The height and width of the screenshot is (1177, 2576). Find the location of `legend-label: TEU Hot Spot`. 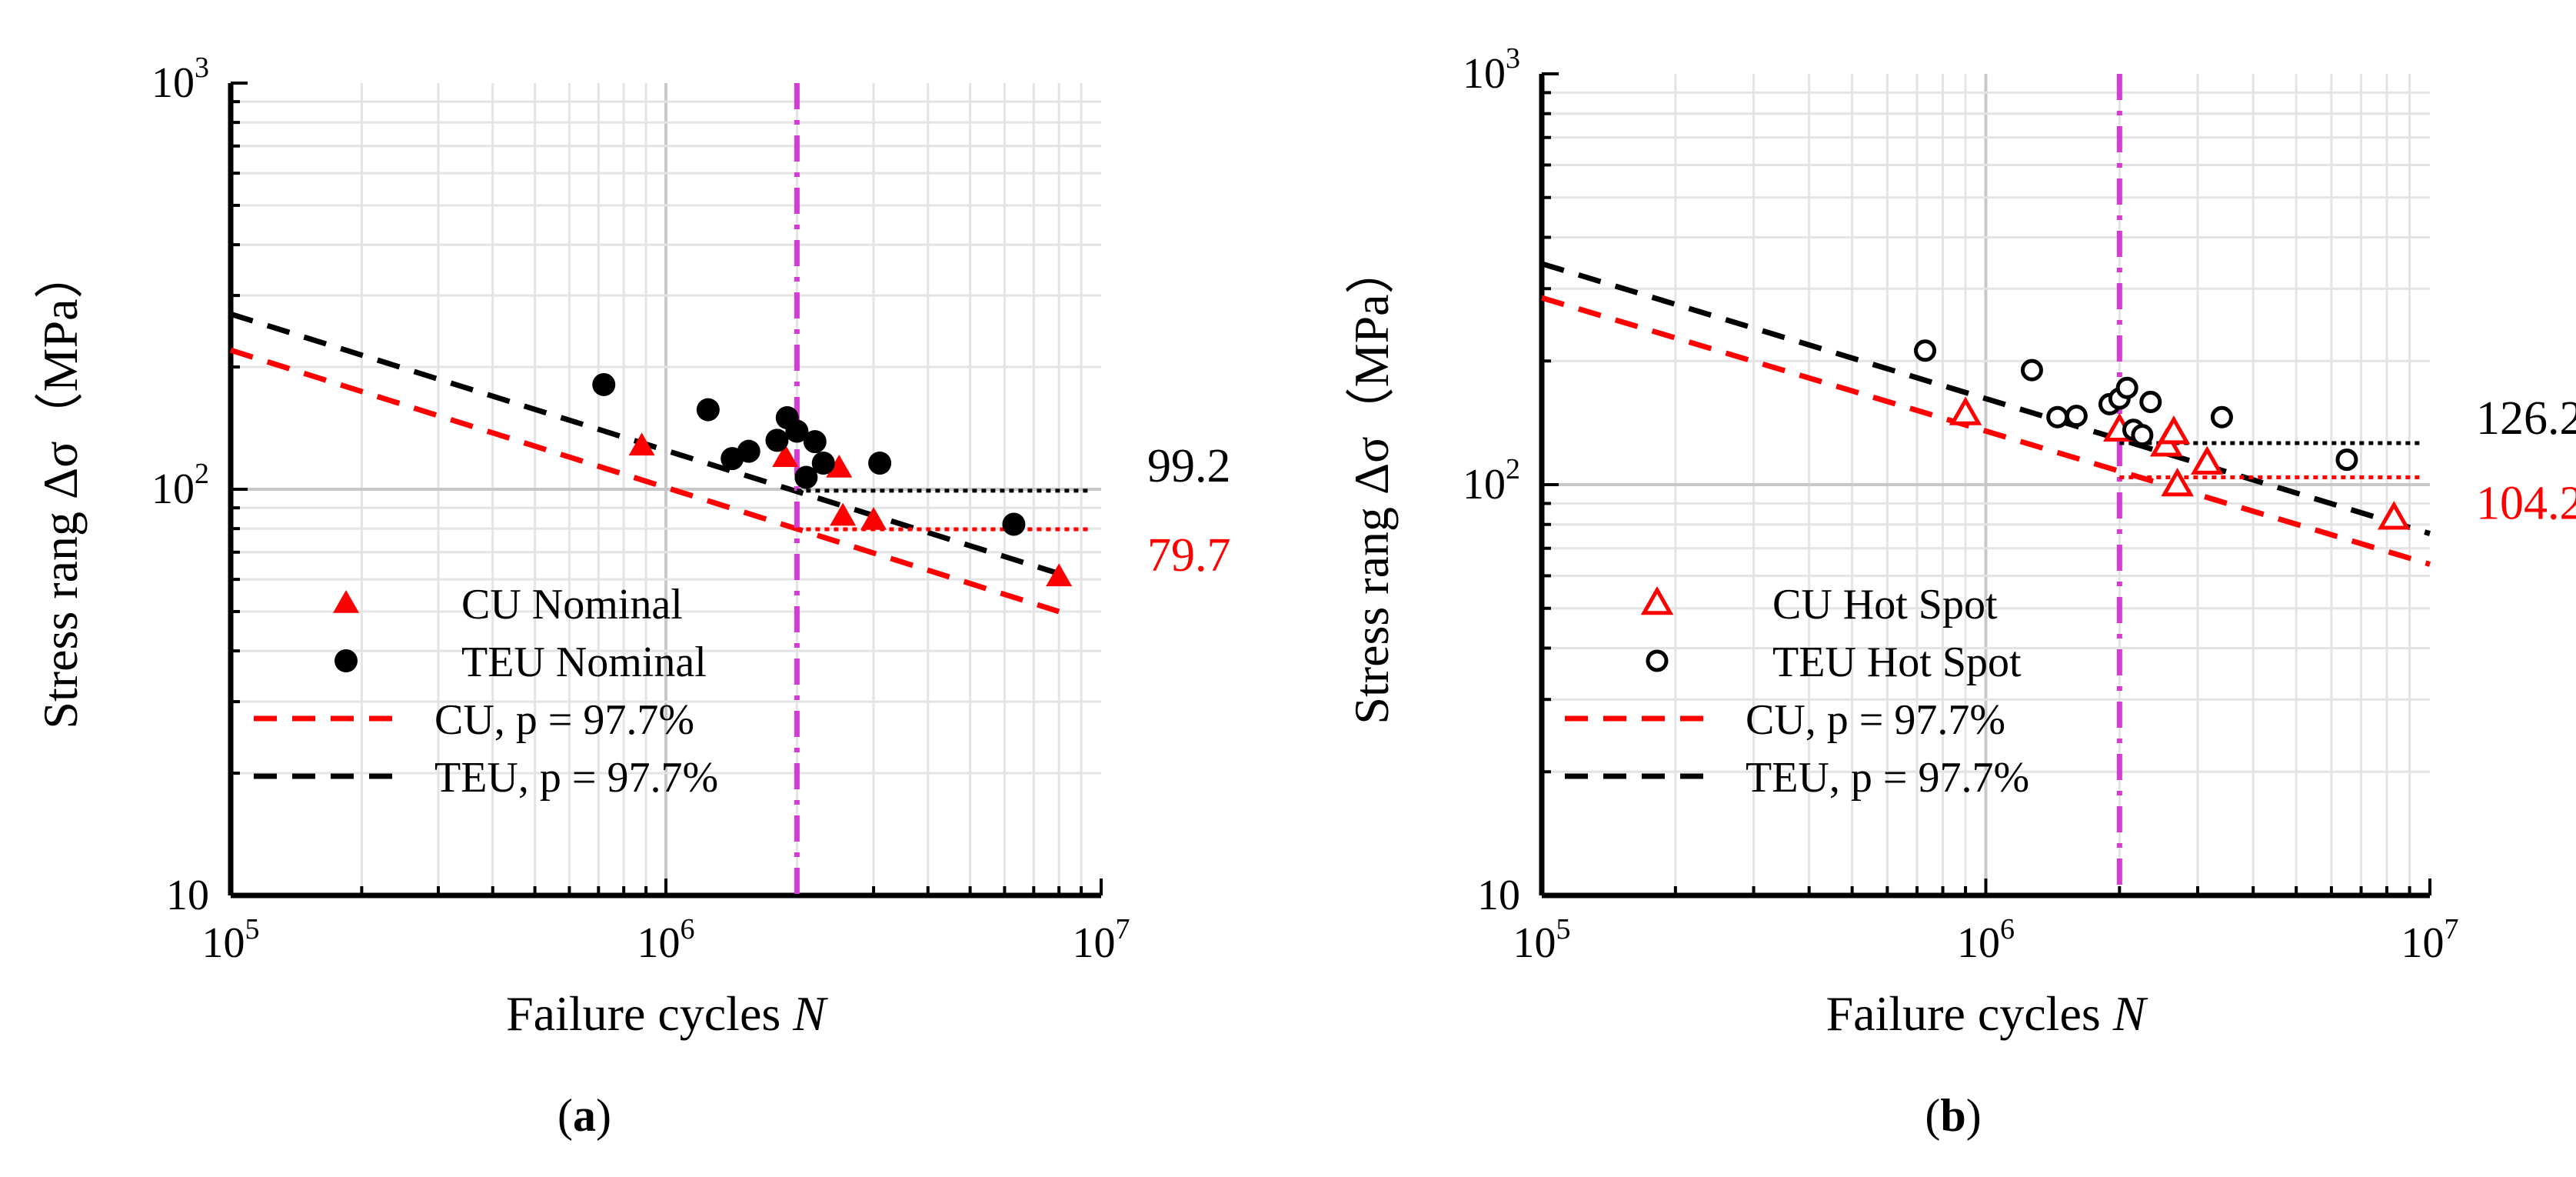

legend-label: TEU Hot Spot is located at coordinates (1897, 663).